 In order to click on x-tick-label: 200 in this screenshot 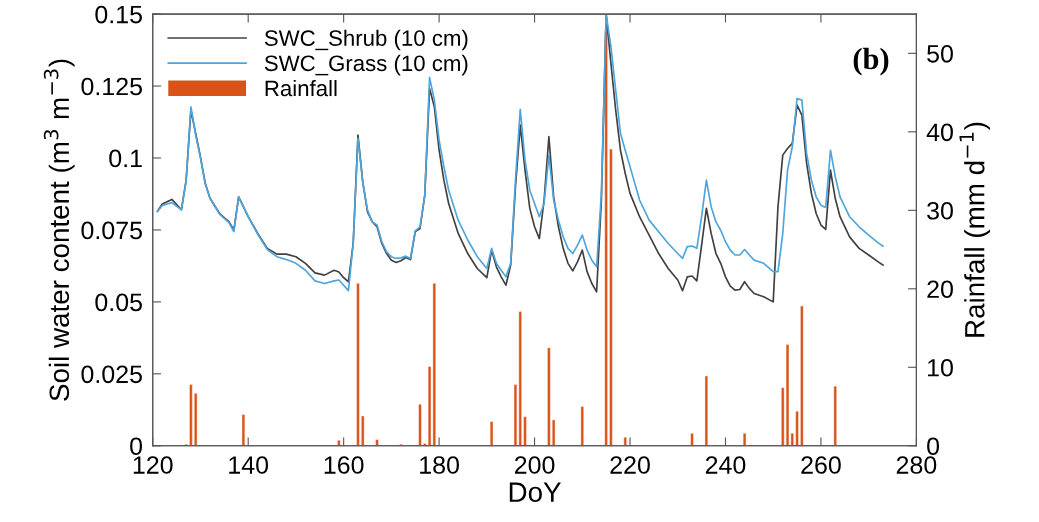, I will do `click(534, 465)`.